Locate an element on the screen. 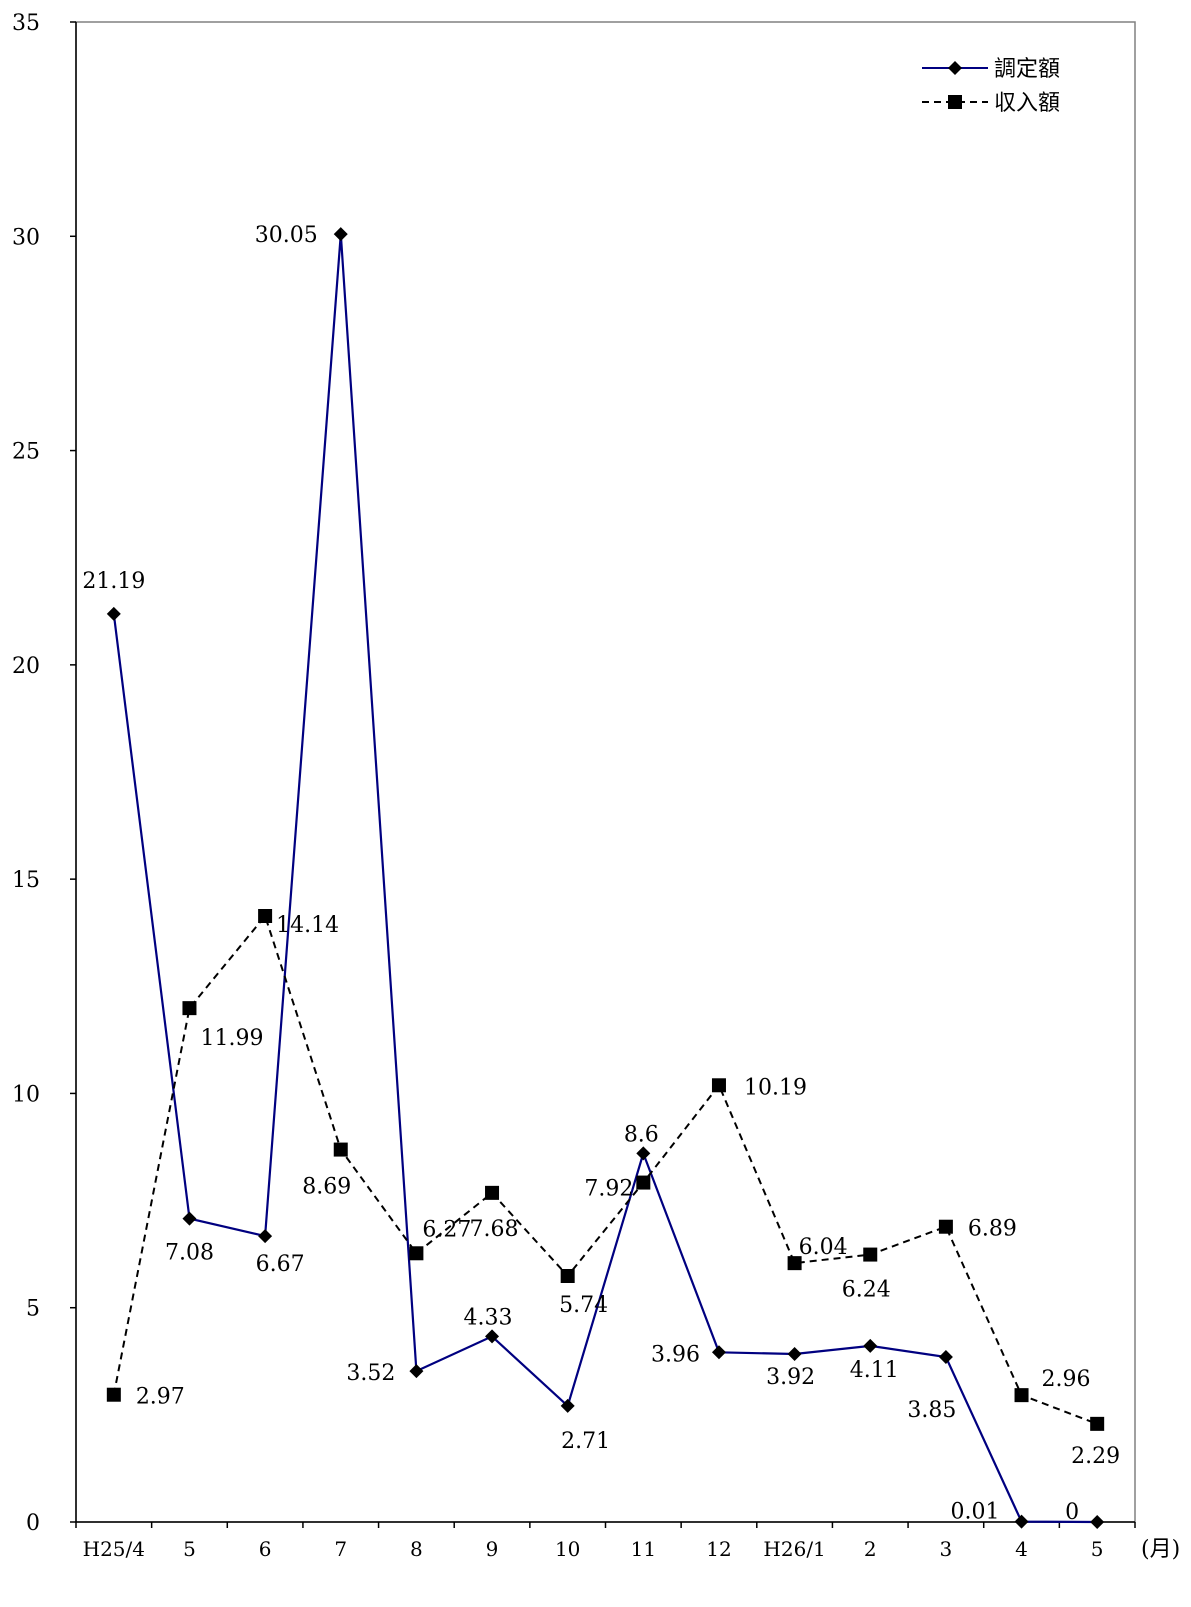 The image size is (1191, 1607). legend-label: 調定額 is located at coordinates (1027, 69).